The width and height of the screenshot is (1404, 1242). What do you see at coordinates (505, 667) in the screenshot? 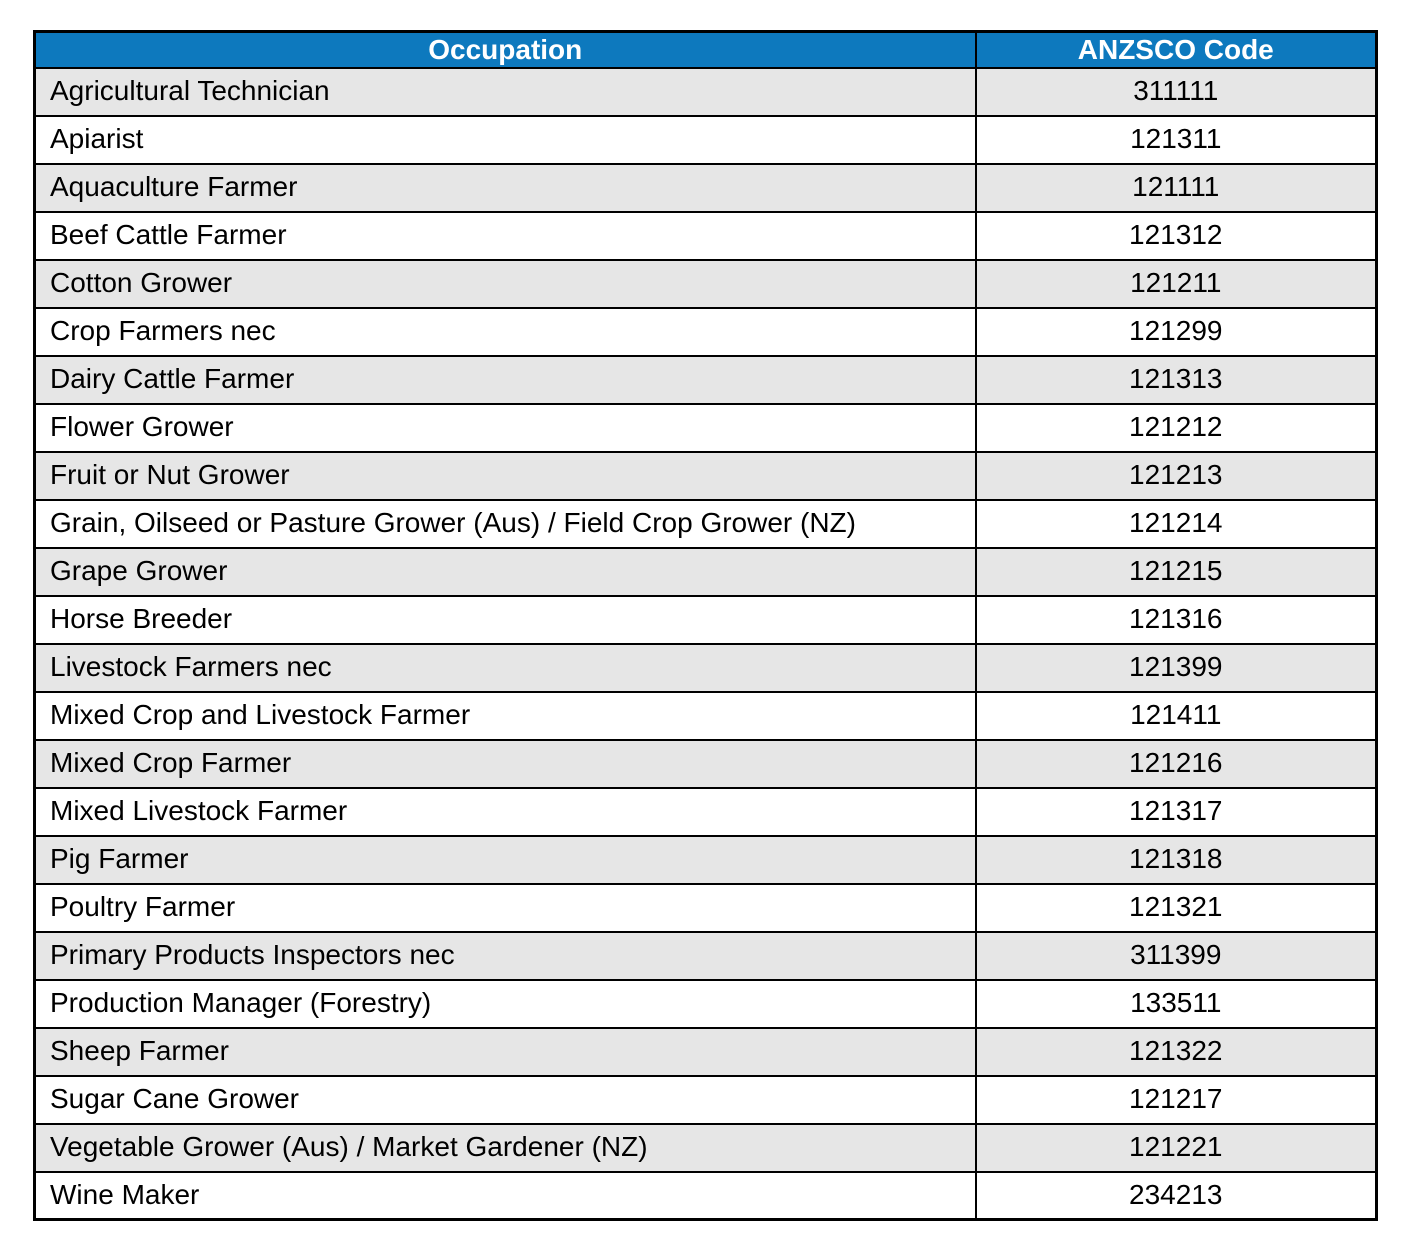
I see `occupation-cell: Livestock Farmers nec` at bounding box center [505, 667].